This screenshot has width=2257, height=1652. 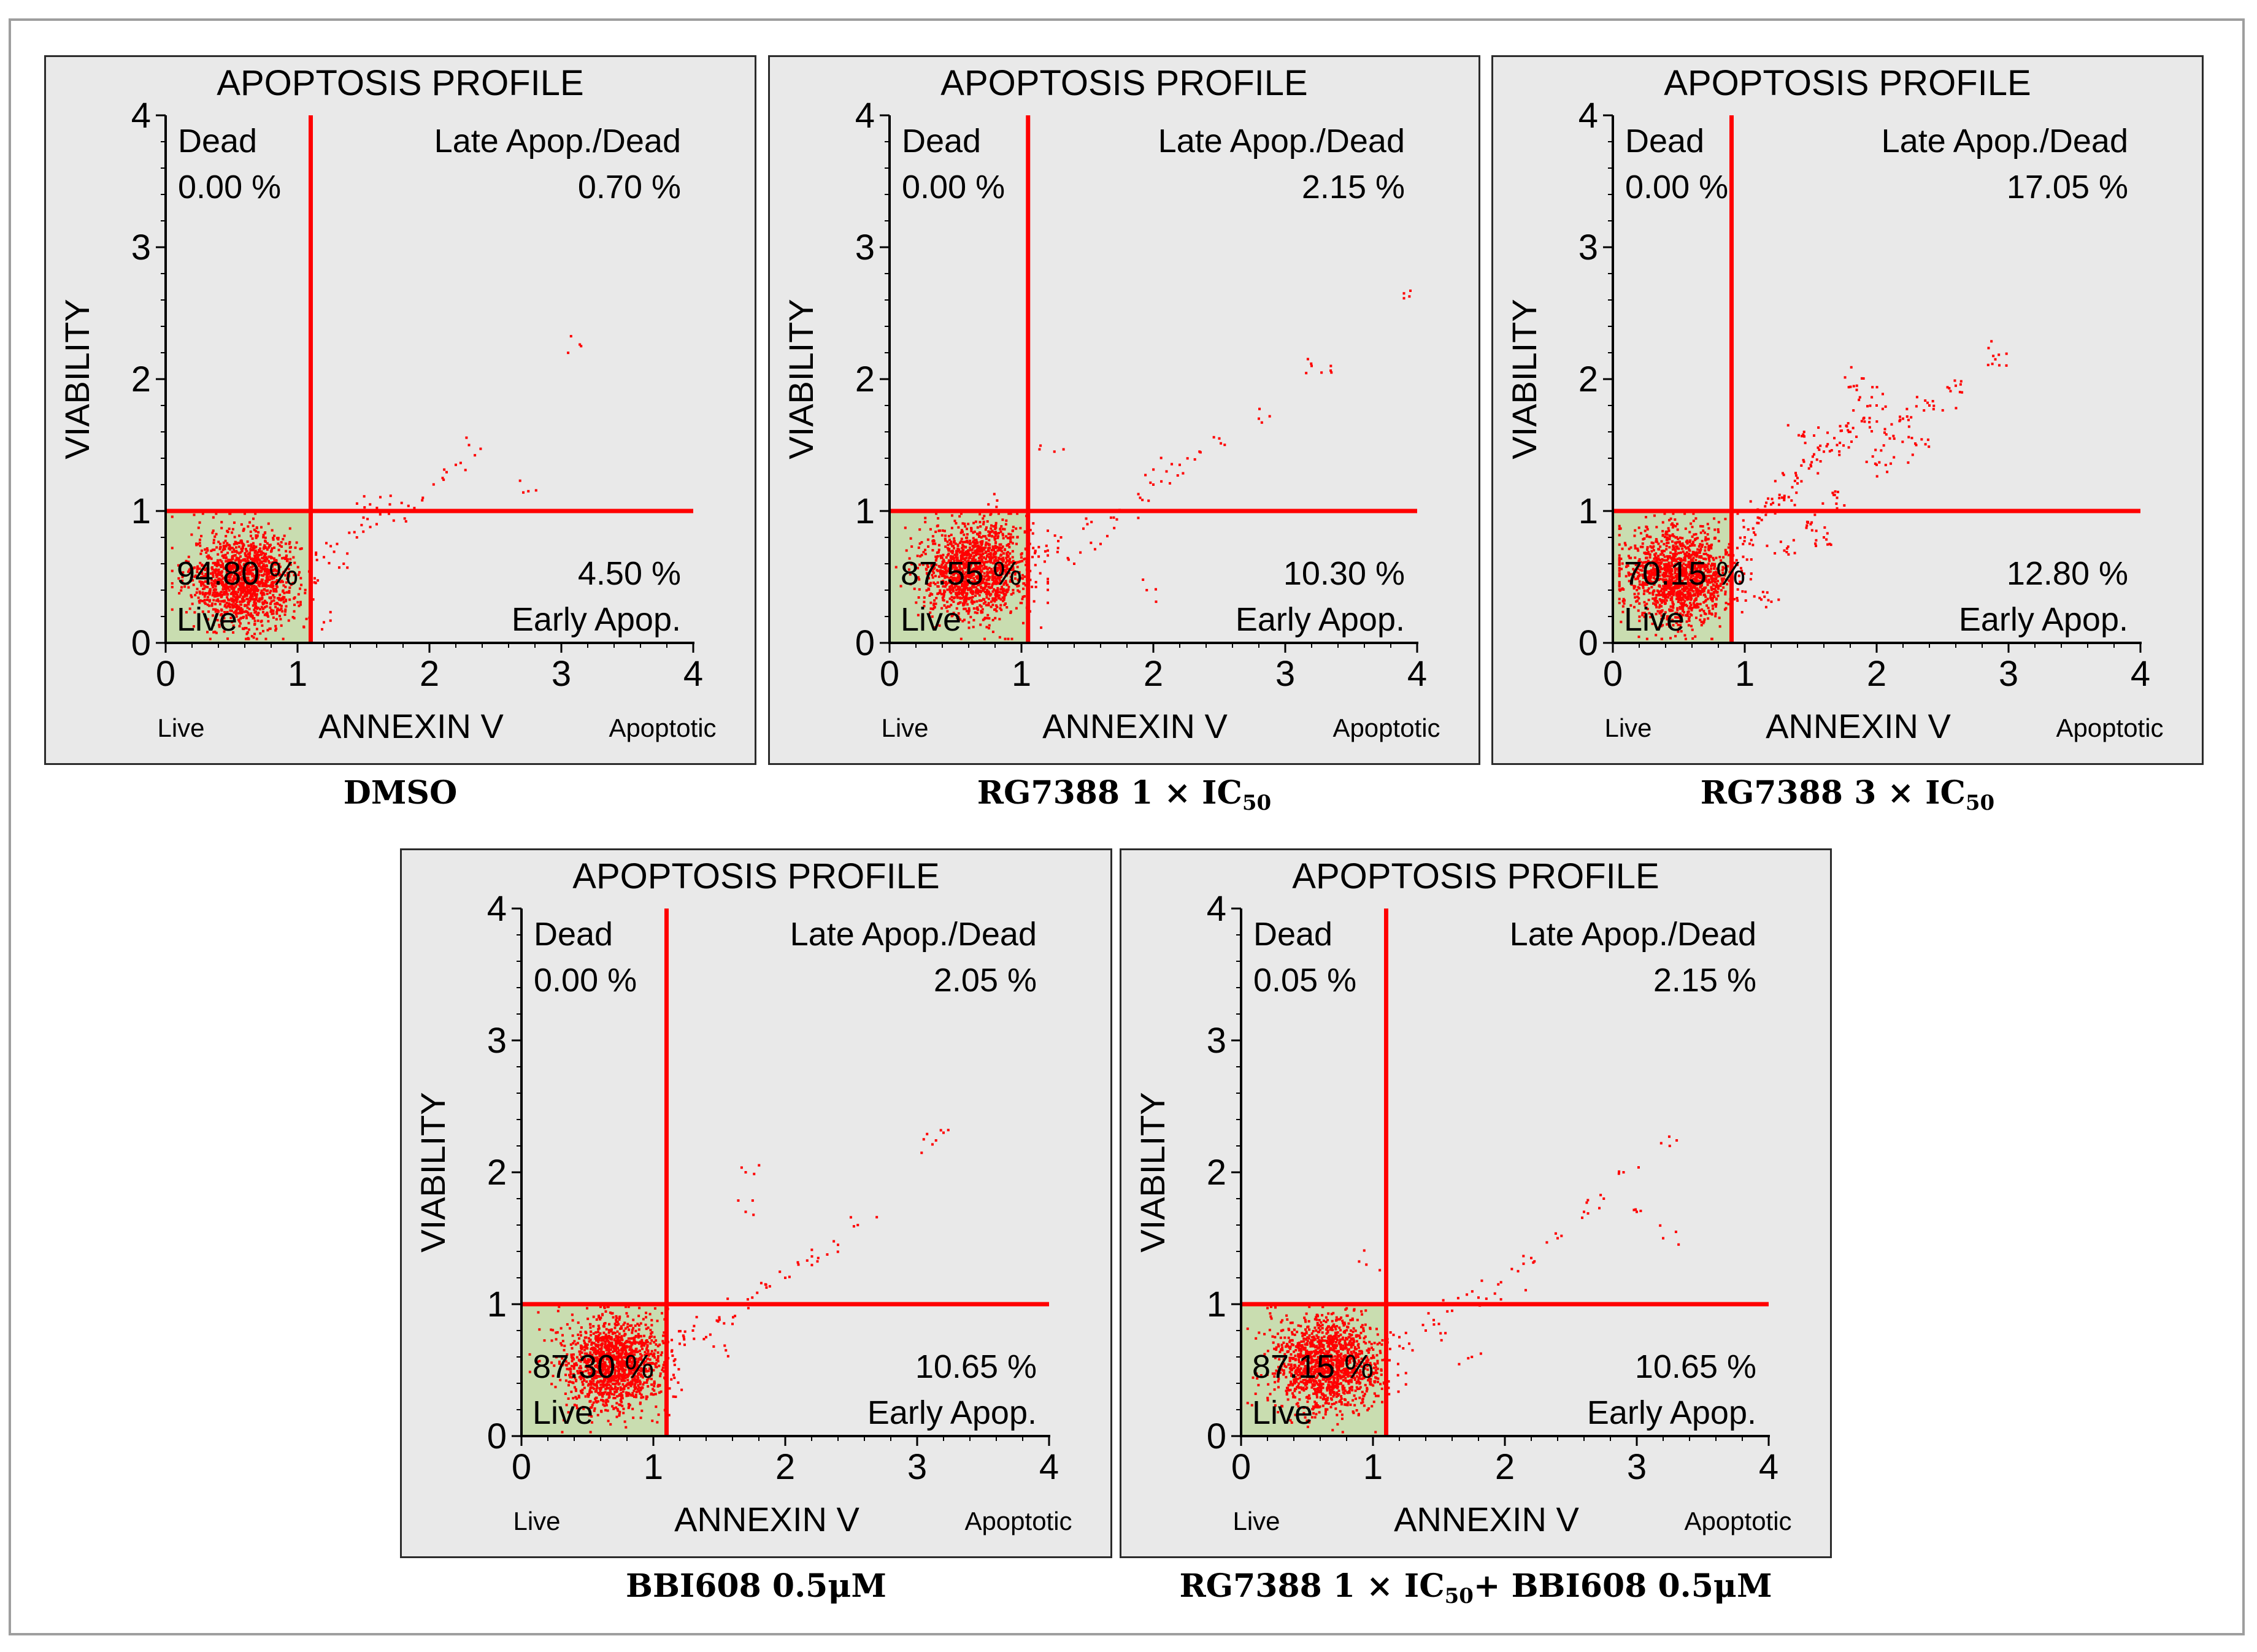 I want to click on y-tick-label: 4, so click(x=1588, y=116).